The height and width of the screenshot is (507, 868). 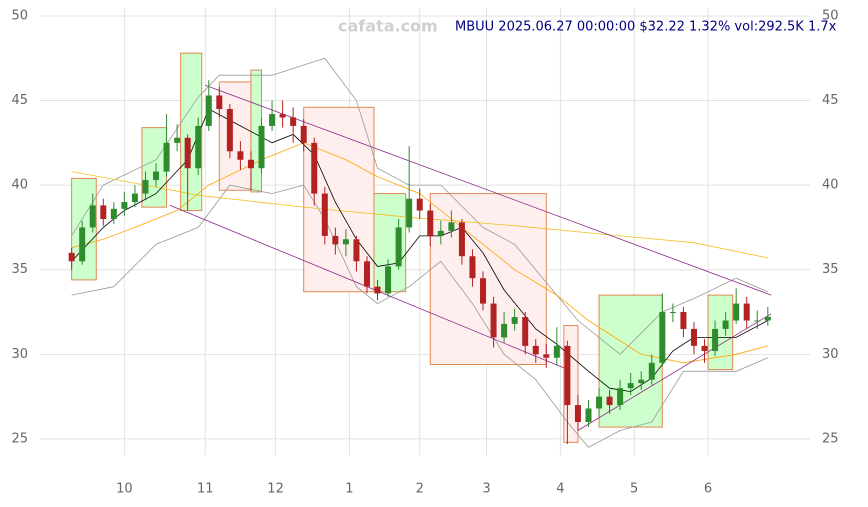 I want to click on y-tick-label-right: 45, so click(x=830, y=100).